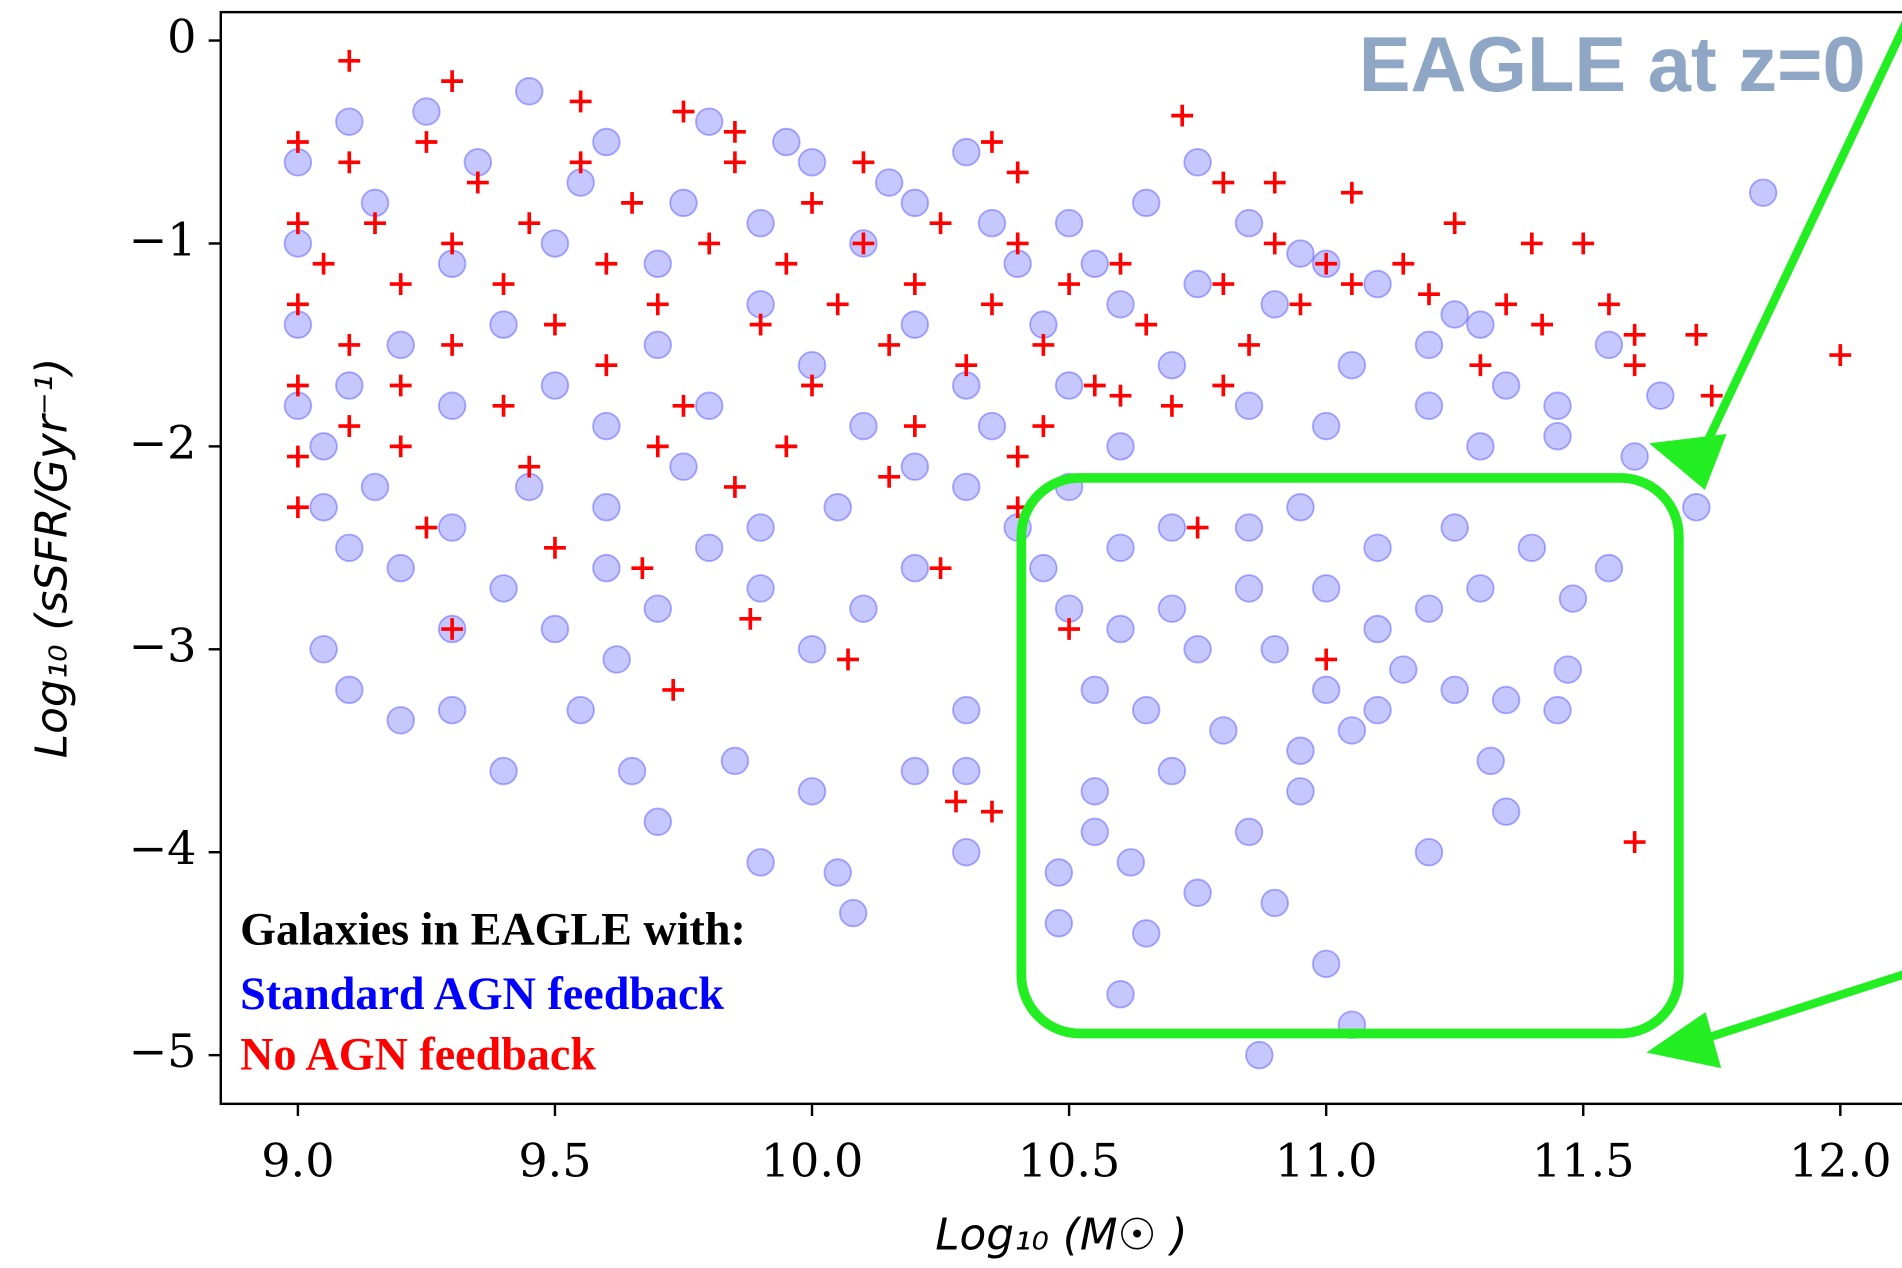  Describe the element at coordinates (163, 848) in the screenshot. I see `y-tick-label: −4` at that location.